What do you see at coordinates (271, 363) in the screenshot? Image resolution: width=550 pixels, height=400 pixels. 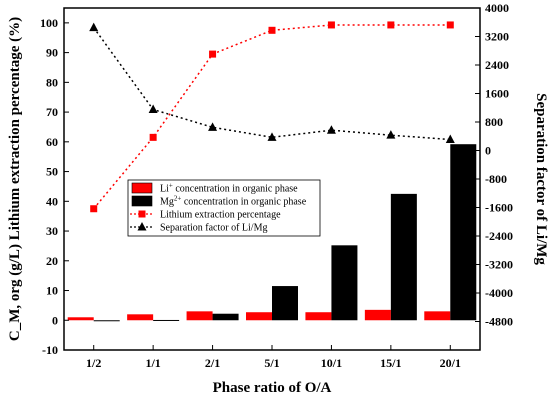 I see `x-tick-label: 5/1` at bounding box center [271, 363].